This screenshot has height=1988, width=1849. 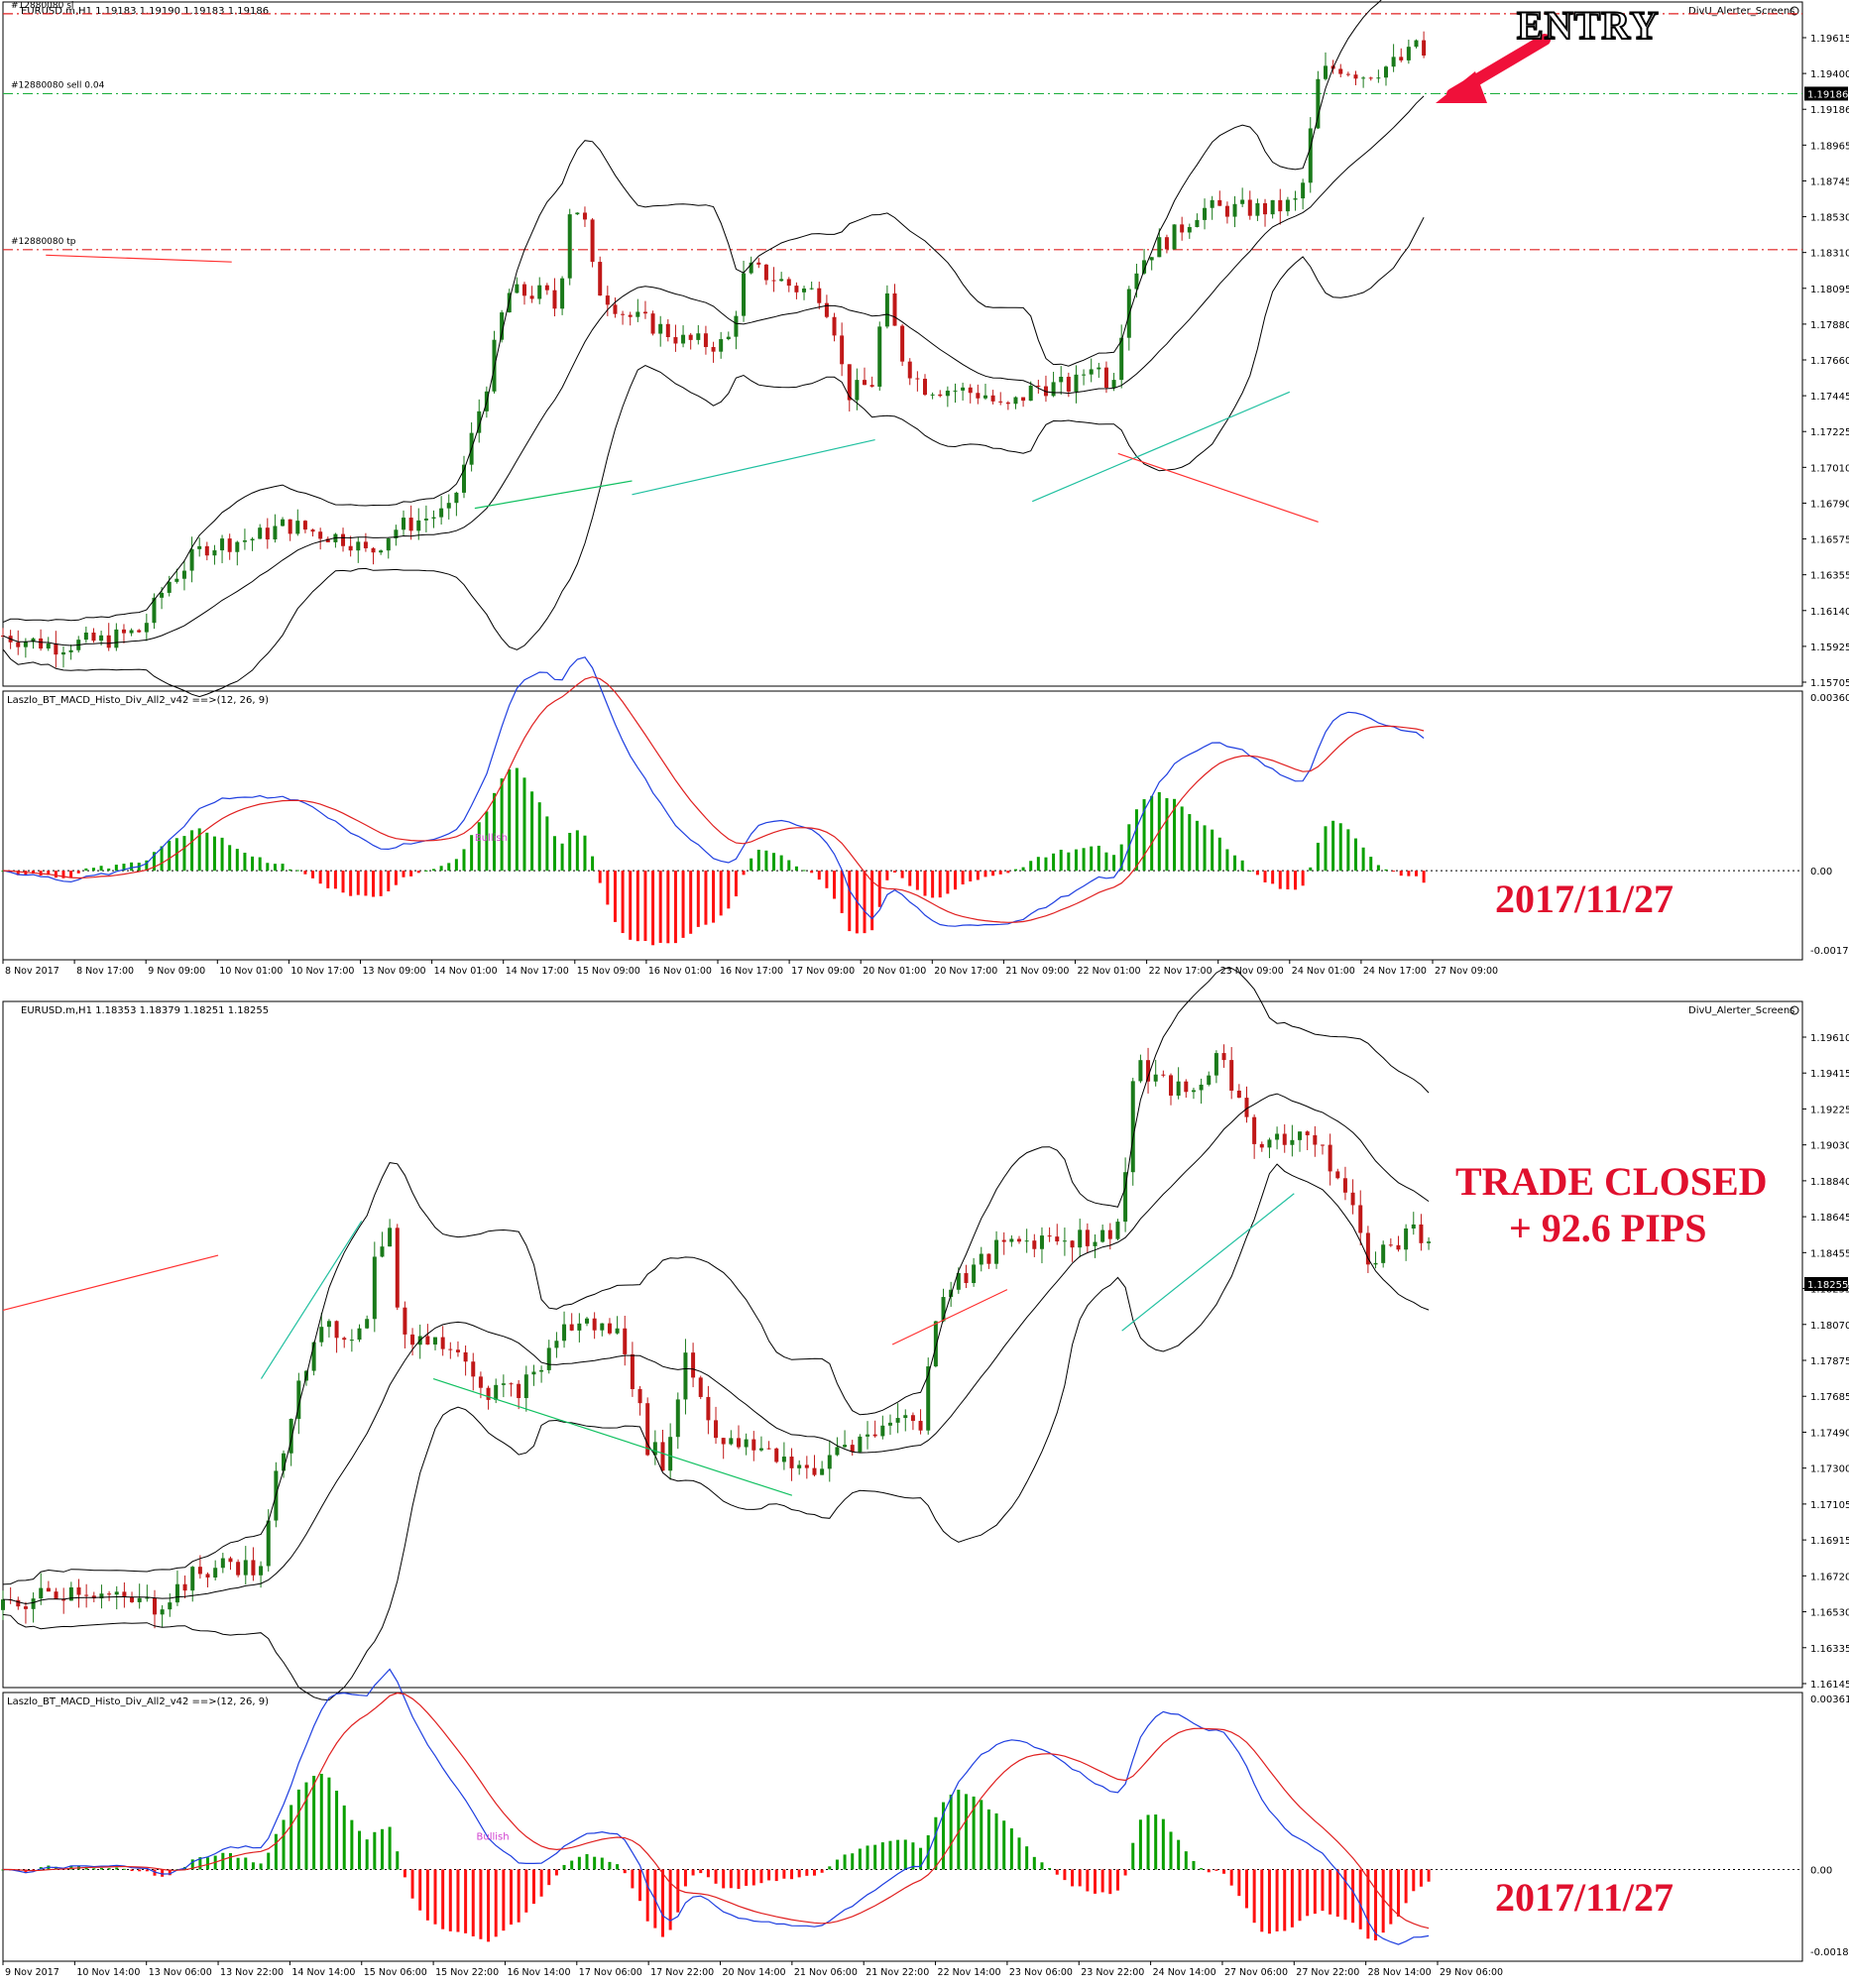 What do you see at coordinates (897, 1972) in the screenshot?
I see `time-tick-label: 21 Nov 22:00` at bounding box center [897, 1972].